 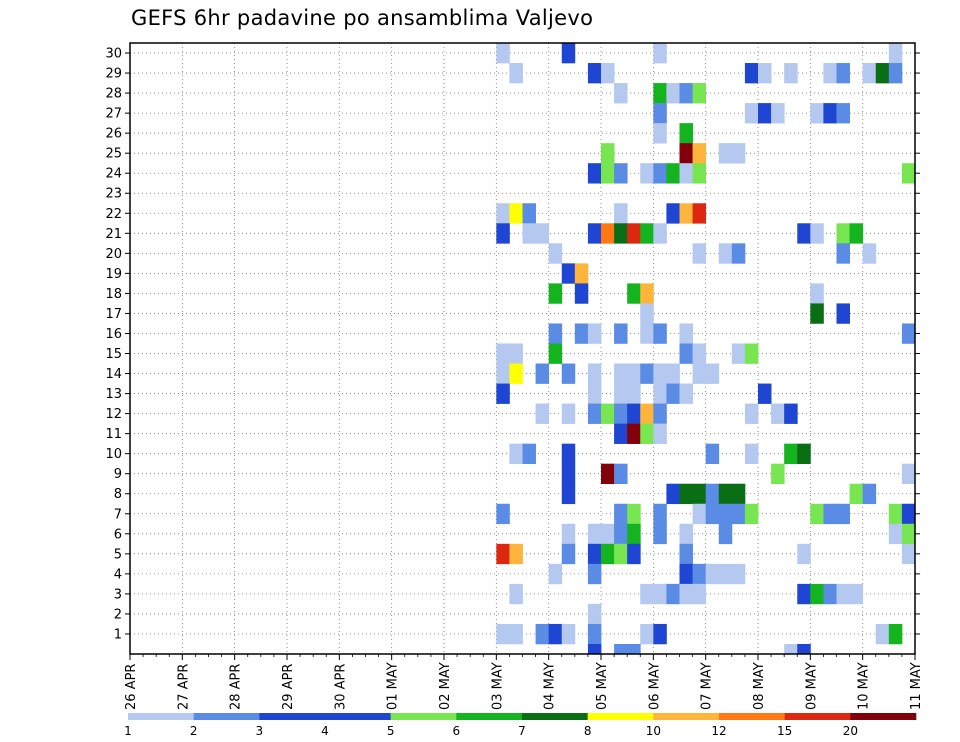 What do you see at coordinates (113, 414) in the screenshot?
I see `y-tick-label: 12` at bounding box center [113, 414].